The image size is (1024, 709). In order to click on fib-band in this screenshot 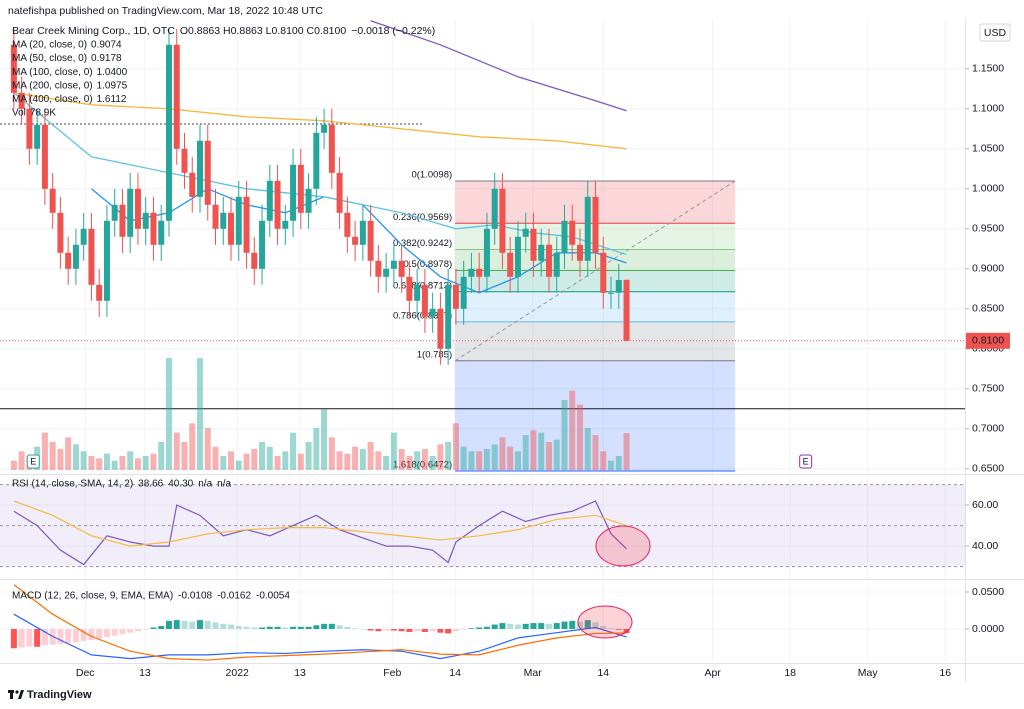, I will do `click(595, 306)`.